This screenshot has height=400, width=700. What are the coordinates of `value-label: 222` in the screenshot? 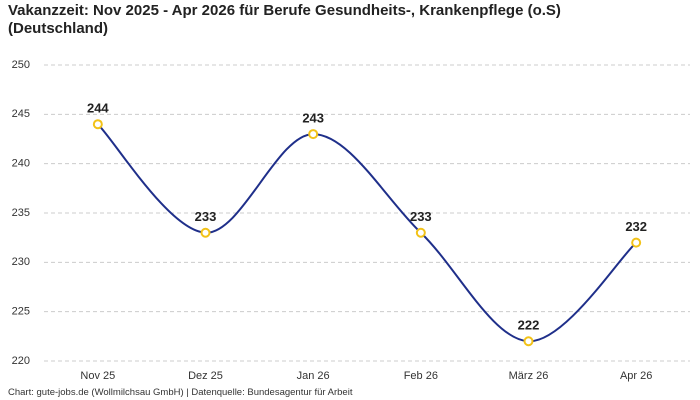 It's located at (529, 325).